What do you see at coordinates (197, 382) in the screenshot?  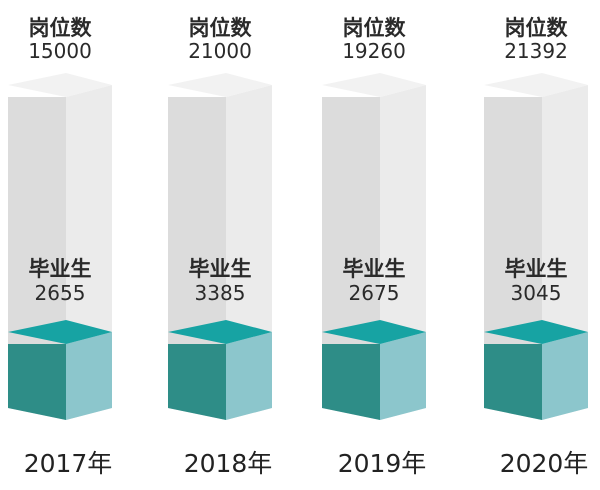 I see `bar-grads-1-front` at bounding box center [197, 382].